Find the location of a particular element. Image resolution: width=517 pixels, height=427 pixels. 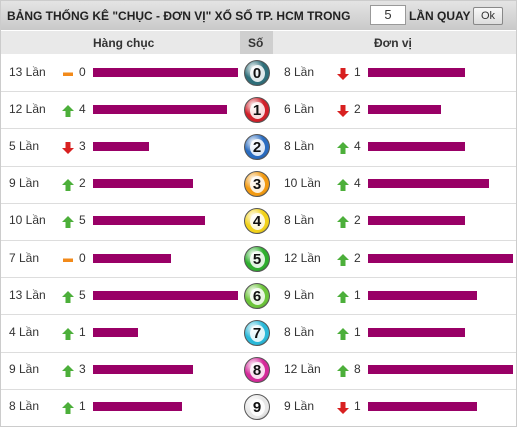

count-label: 4 Lần is located at coordinates (24, 332).